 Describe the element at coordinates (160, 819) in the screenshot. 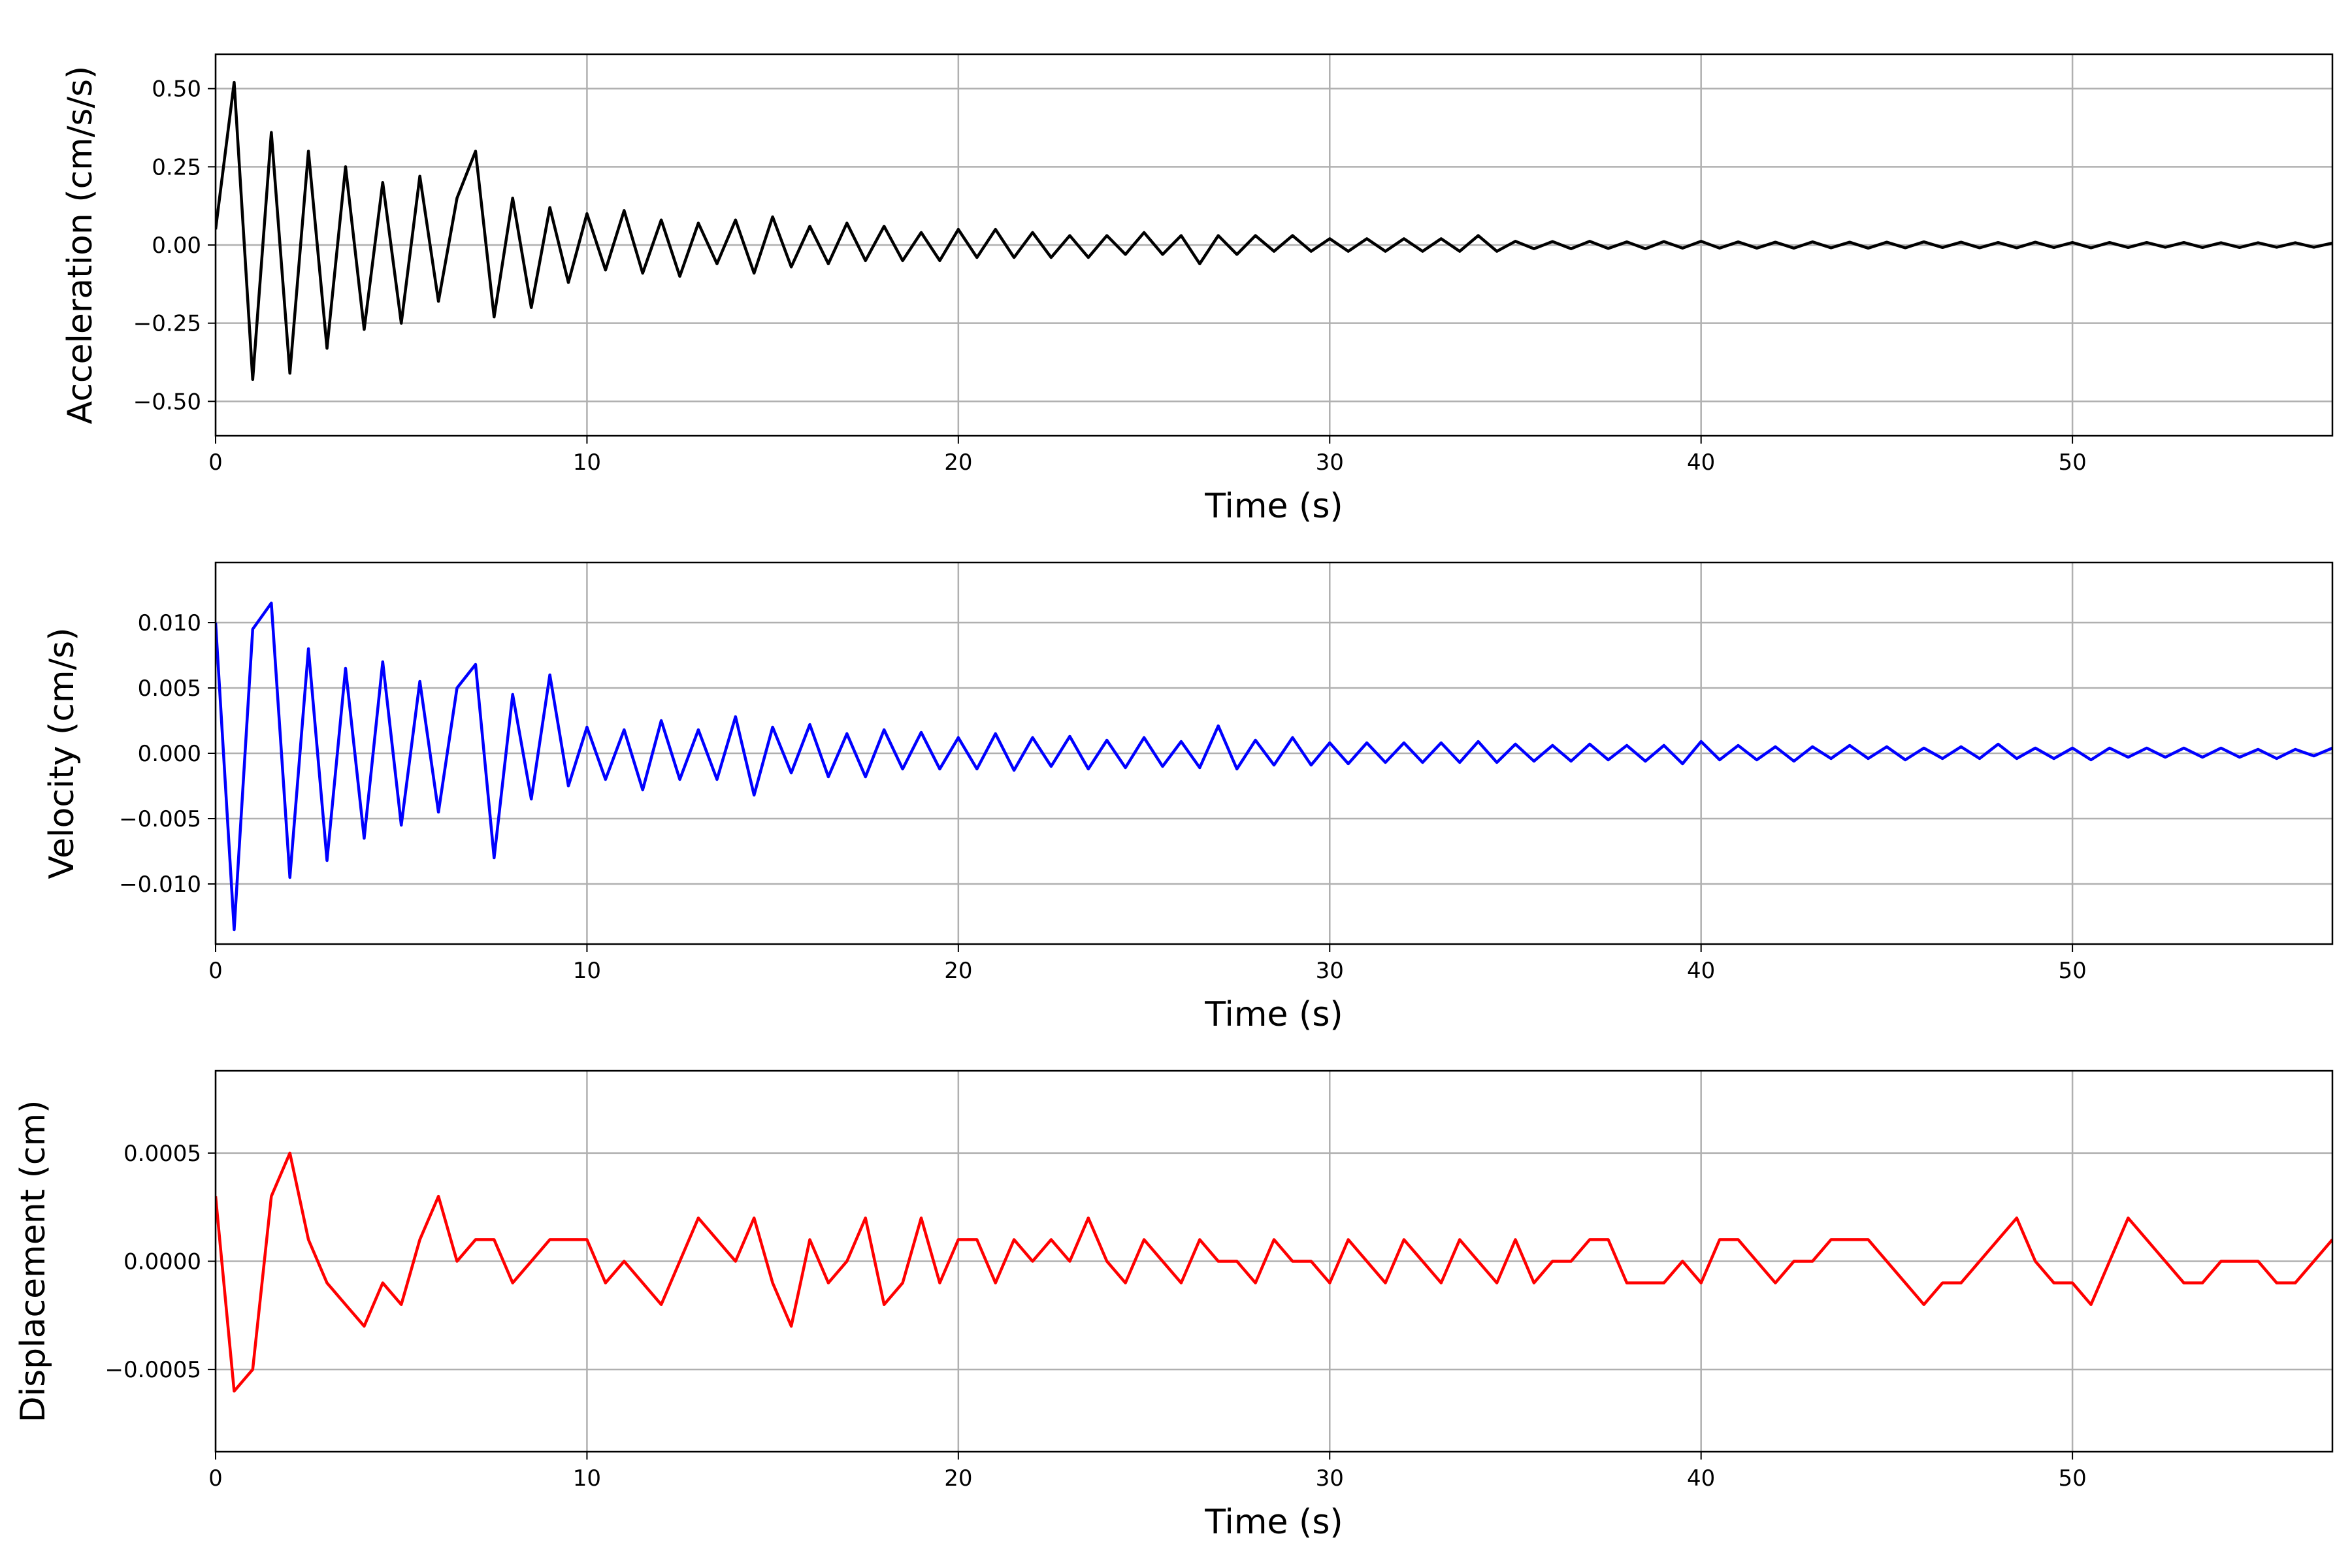

I see `y-tick-label: −0.005` at that location.